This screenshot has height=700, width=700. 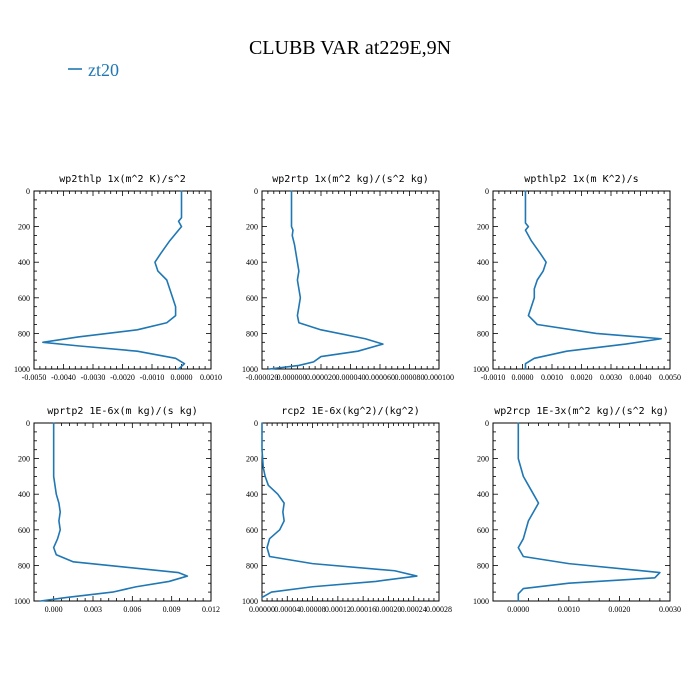 What do you see at coordinates (122, 179) in the screenshot?
I see `panel-title: wp2thlp 1x(m^2 K)/s^2` at bounding box center [122, 179].